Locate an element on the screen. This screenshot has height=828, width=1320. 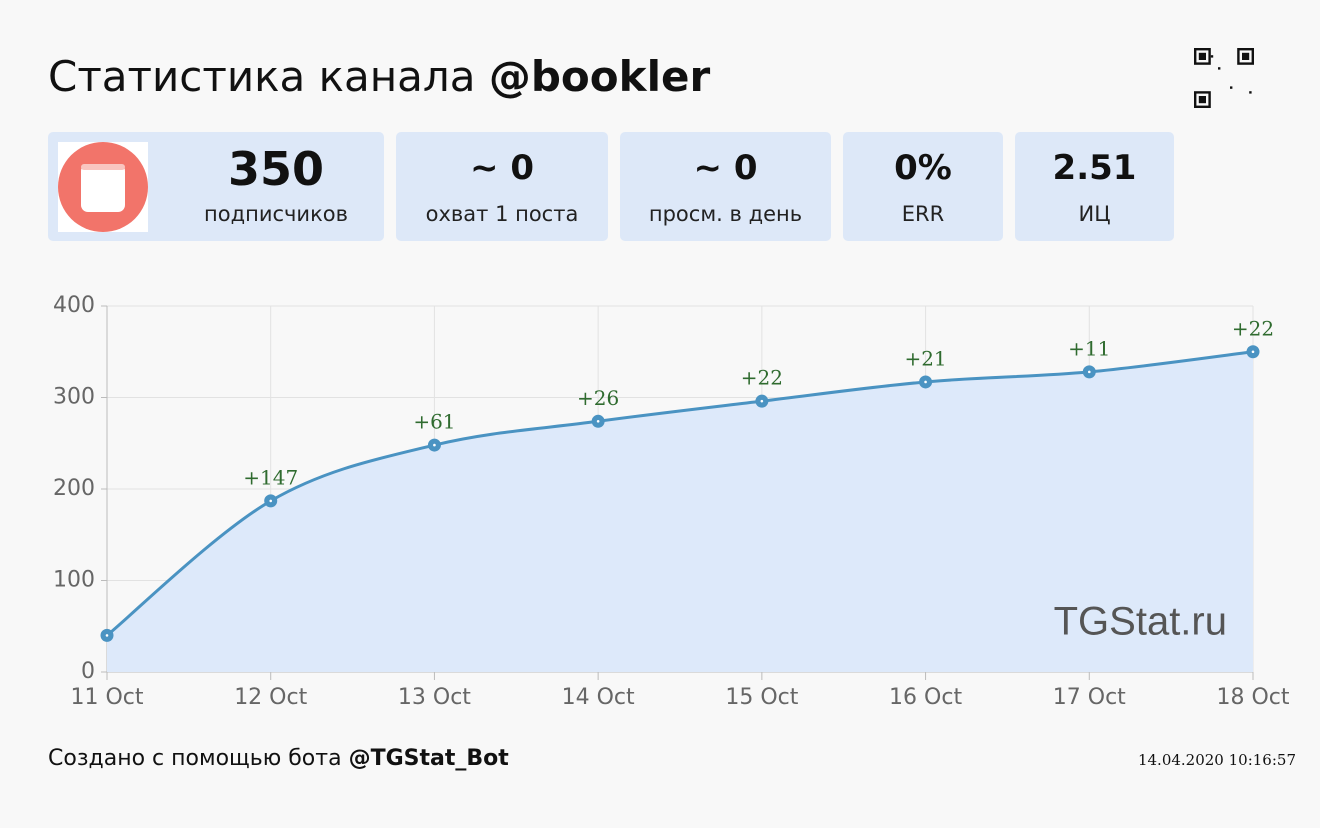
bot-name: @TGStat_Bot is located at coordinates (428, 758).